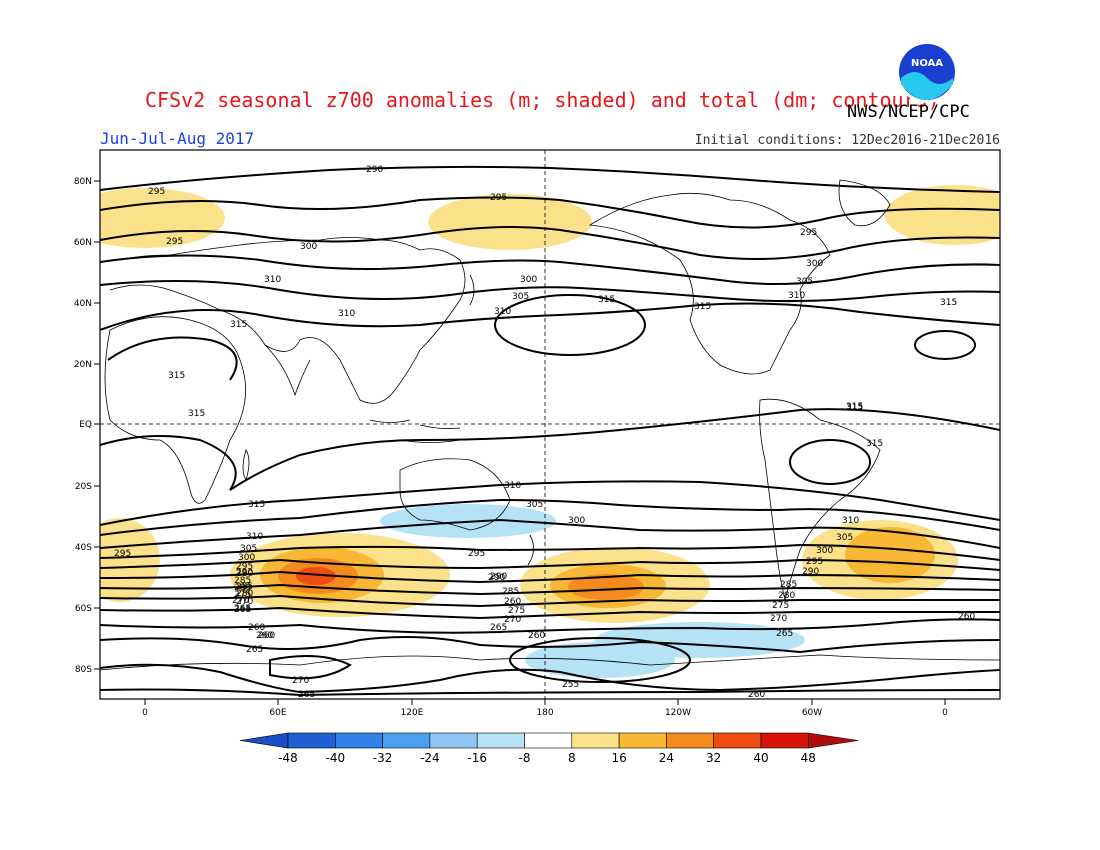  Describe the element at coordinates (264, 740) in the screenshot. I see `colorbar-low-arrow` at that location.